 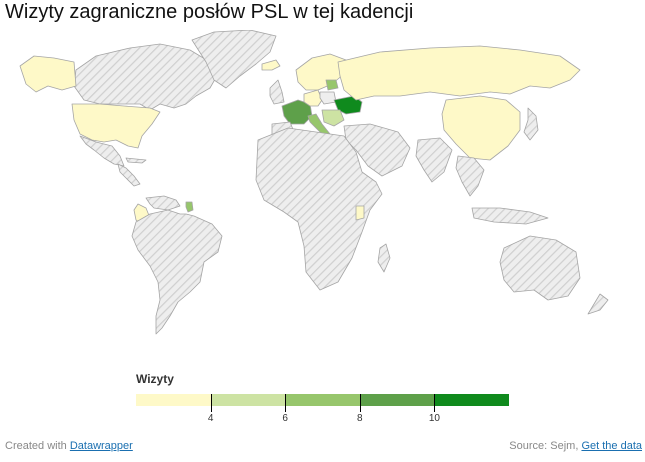 I want to click on legend-color-scale, so click(x=322, y=400).